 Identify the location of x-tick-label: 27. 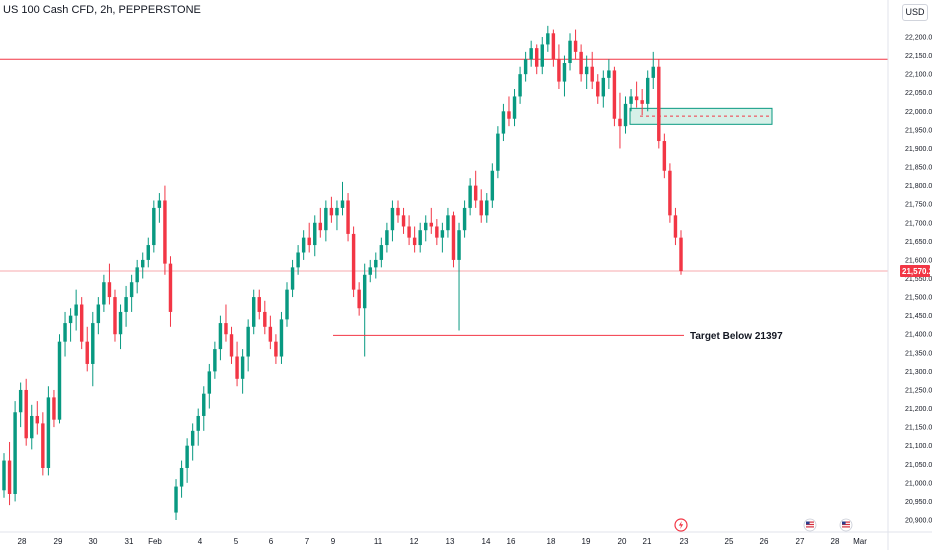
(800, 541).